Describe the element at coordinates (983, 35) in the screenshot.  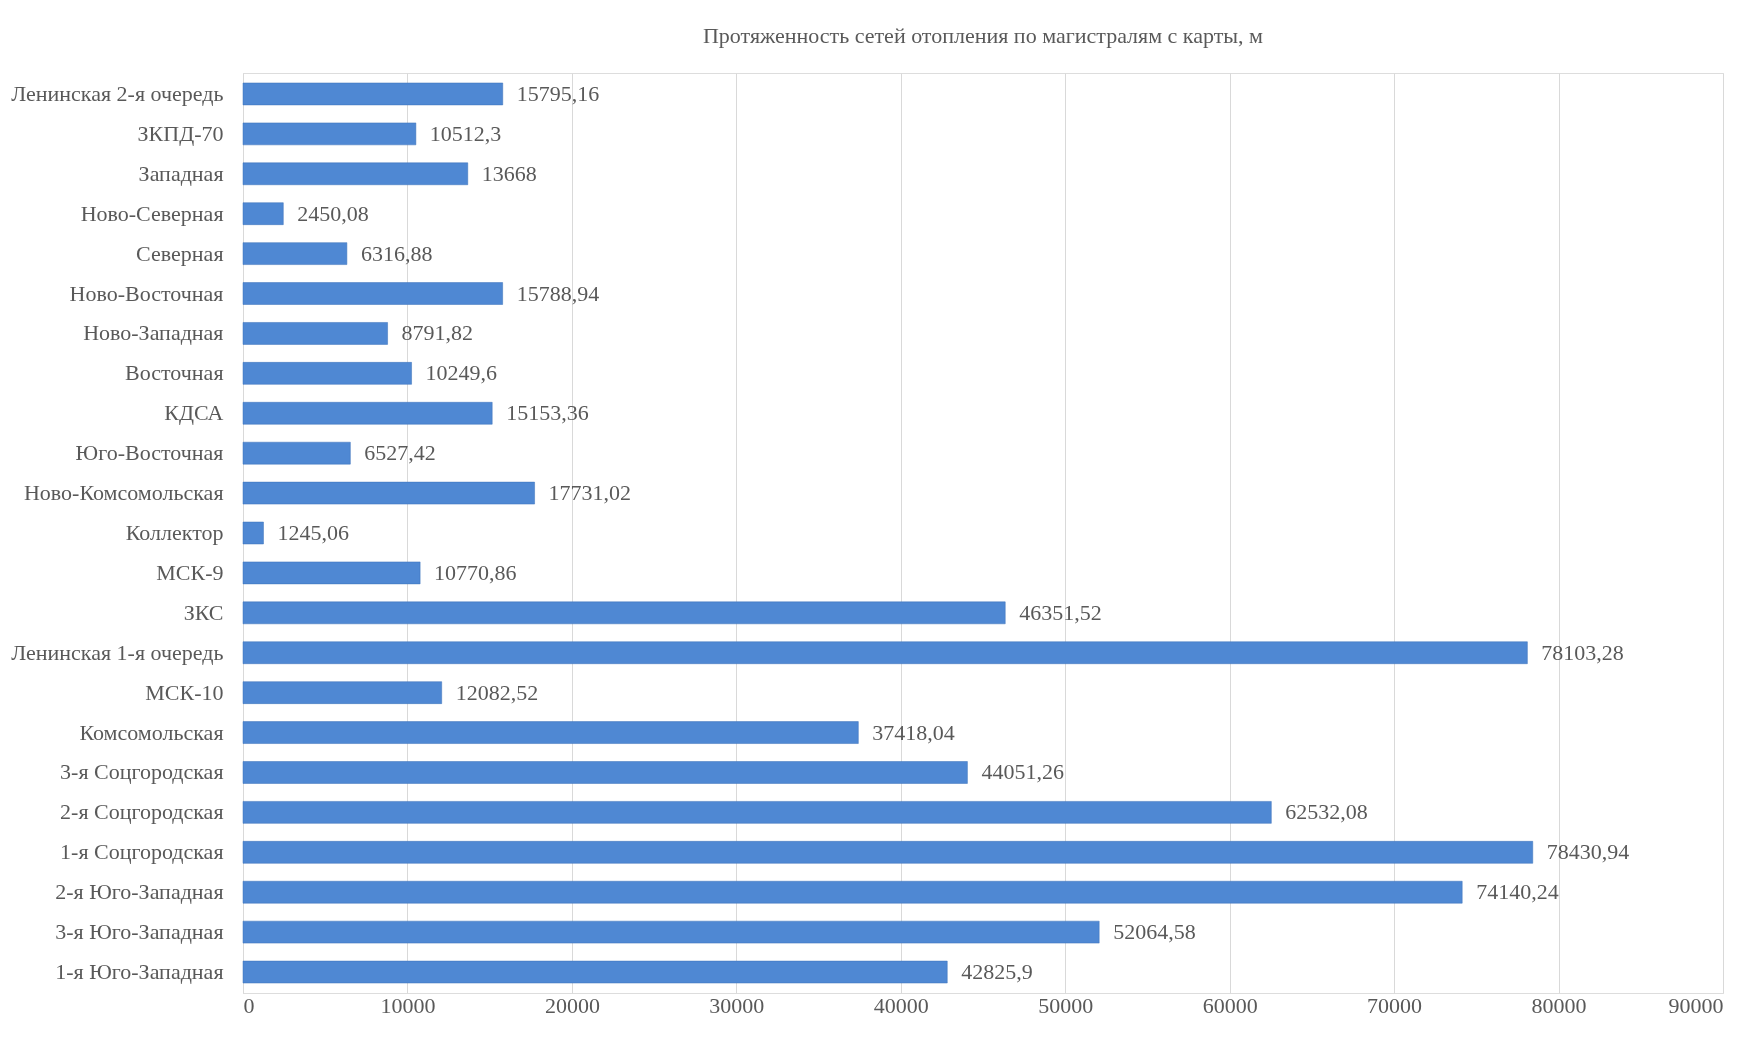
I see `chart-title: Протяженность сетей отопления по магистралям с карты, м` at that location.